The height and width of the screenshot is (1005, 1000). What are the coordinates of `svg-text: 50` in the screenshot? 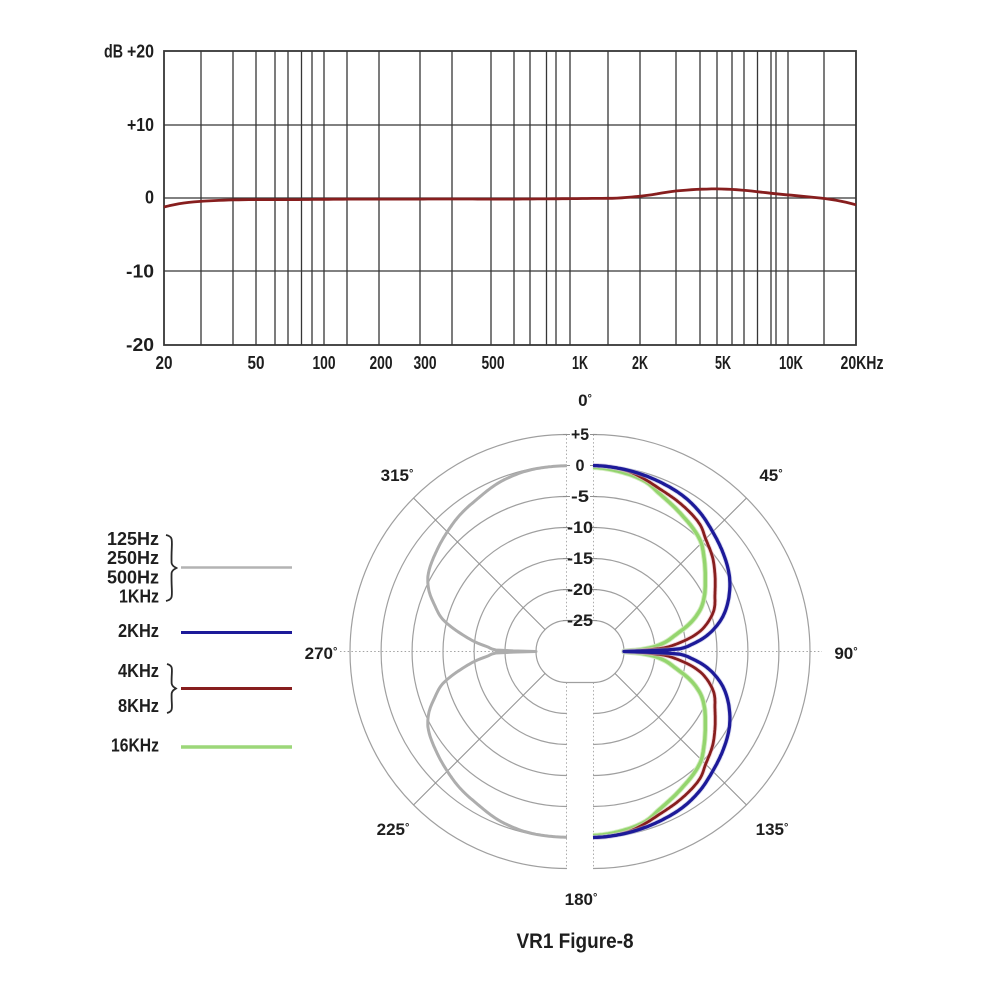 It's located at (256, 363).